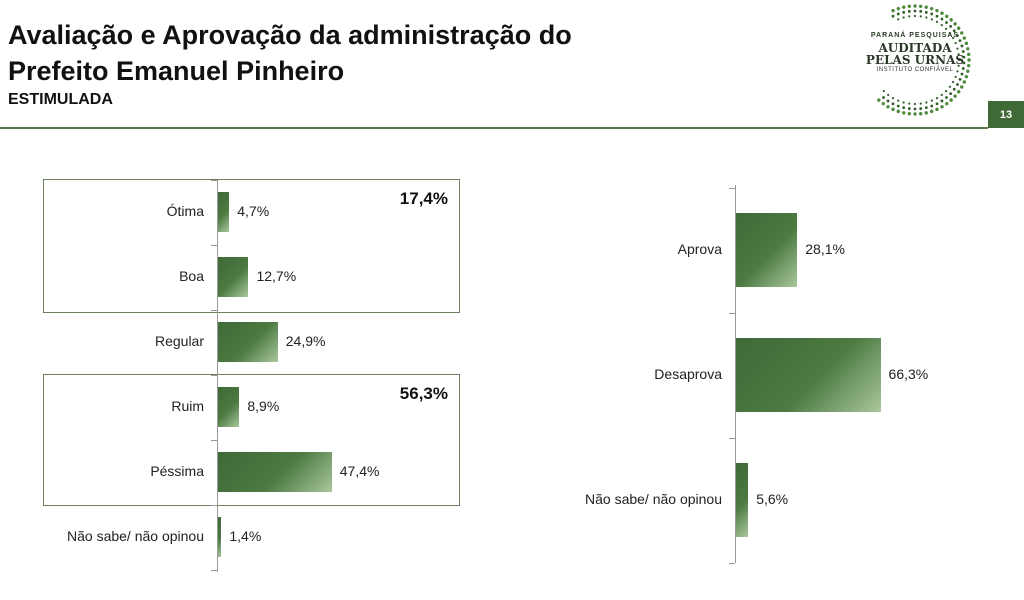 This screenshot has width=1024, height=600. I want to click on logo-text-line-4: INSTITUTO CONFIÁVEL, so click(915, 70).